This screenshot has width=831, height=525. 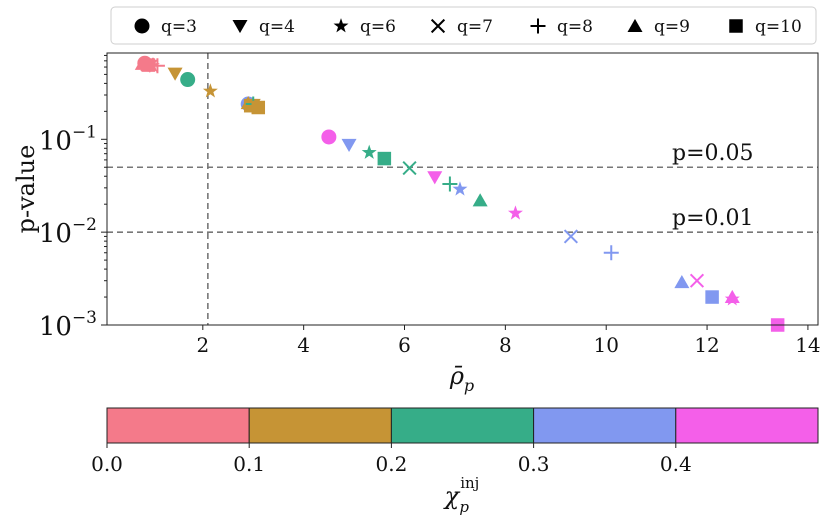 I want to click on x-axis-ticks: 2 4 6 8 10 12 14, so click(x=508, y=341).